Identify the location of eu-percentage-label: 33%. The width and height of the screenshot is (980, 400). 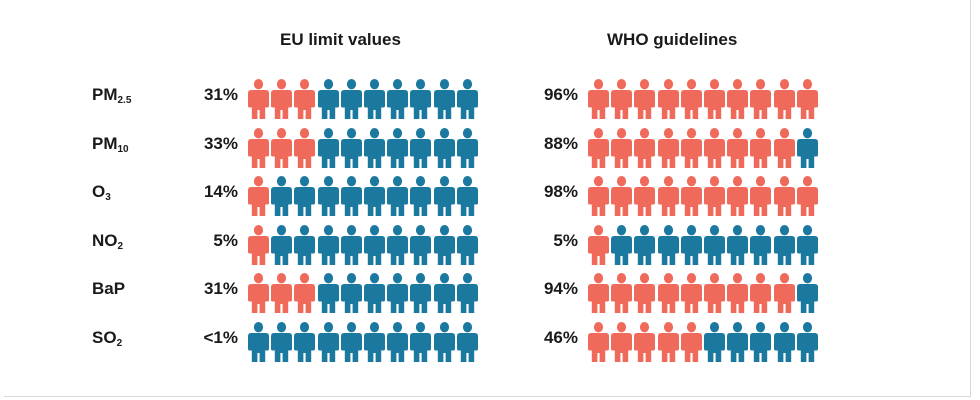
(220, 143).